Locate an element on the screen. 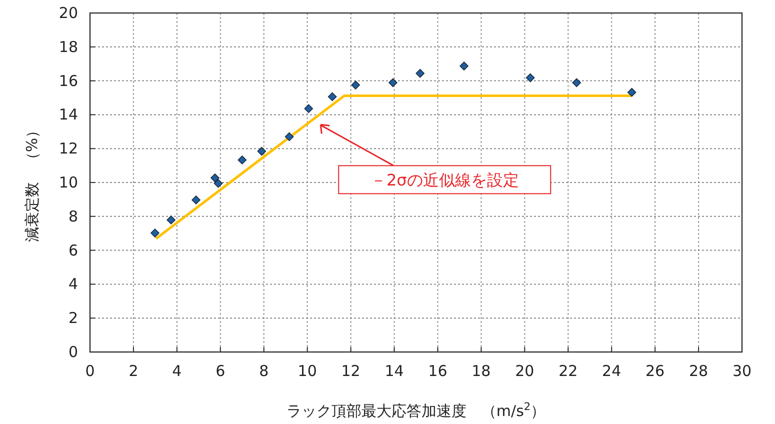  y-tick-label: 14 is located at coordinates (68, 115).